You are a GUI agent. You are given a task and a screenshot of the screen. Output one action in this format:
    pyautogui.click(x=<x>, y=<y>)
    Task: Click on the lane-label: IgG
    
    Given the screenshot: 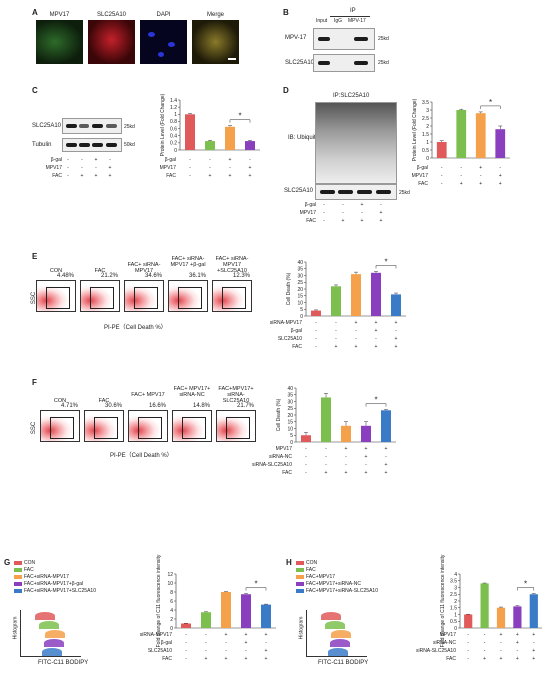 What is the action you would take?
    pyautogui.click(x=338, y=21)
    